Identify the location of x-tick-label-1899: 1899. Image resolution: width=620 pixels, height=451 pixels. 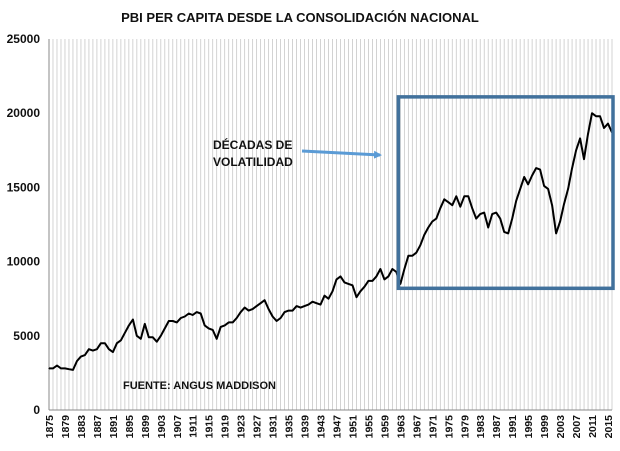
(146, 427).